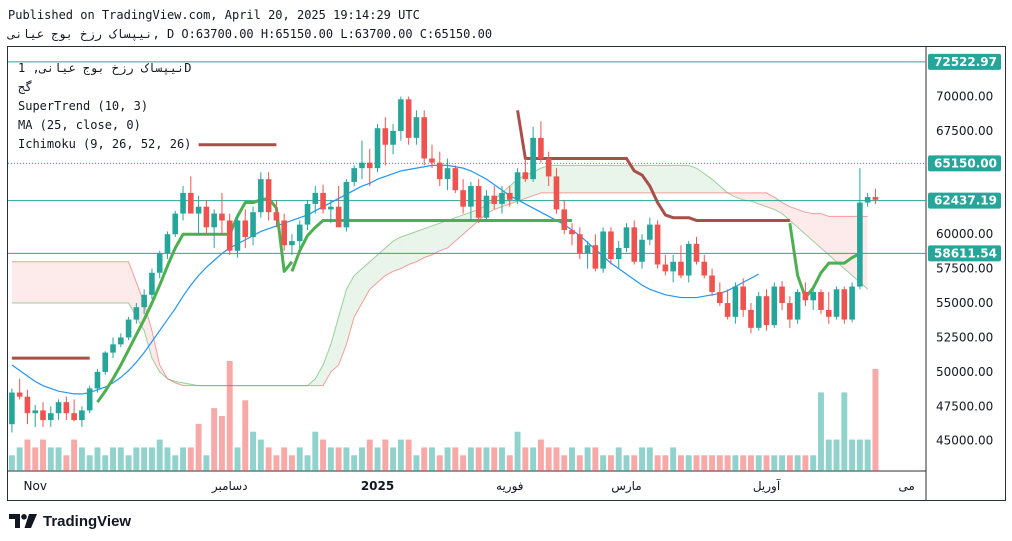  Describe the element at coordinates (964, 337) in the screenshot. I see `price-tick-label: 52500.00` at that location.